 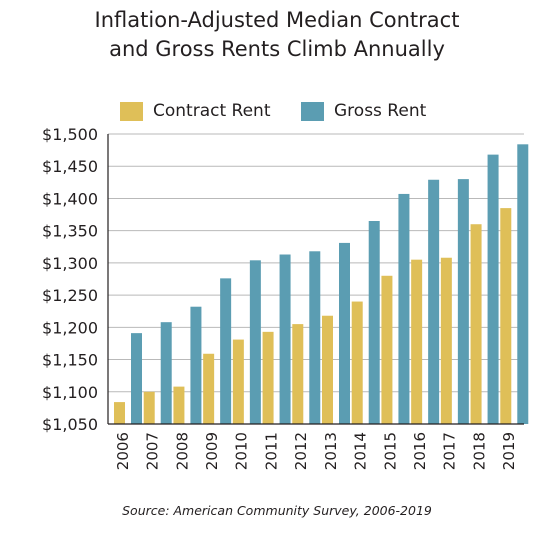 What do you see at coordinates (509, 451) in the screenshot?
I see `x-tick-label-2019: 2019` at bounding box center [509, 451].